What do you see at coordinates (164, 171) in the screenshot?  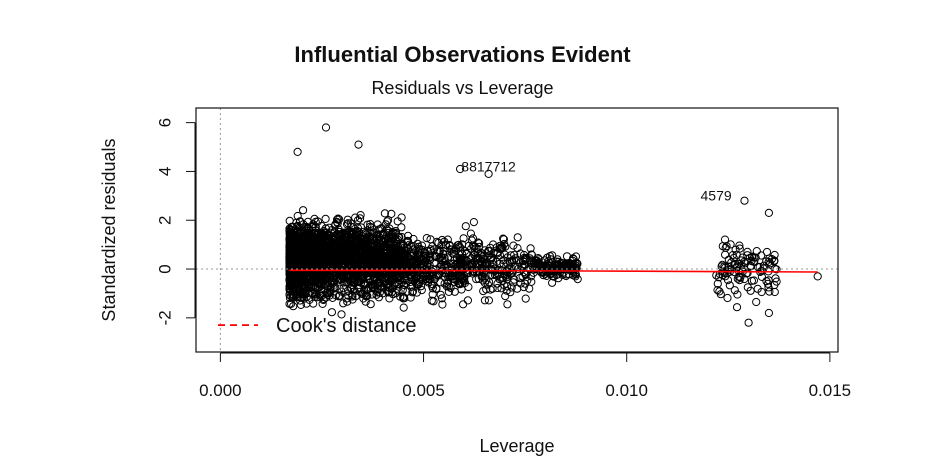 I see `y-tick-label: 4` at bounding box center [164, 171].